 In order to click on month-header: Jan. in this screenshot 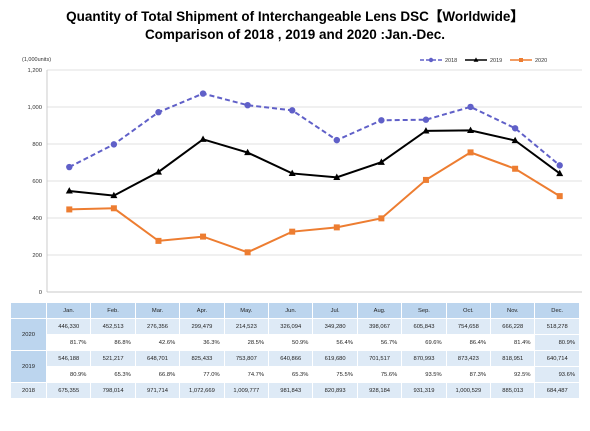, I will do `click(68, 310)`.